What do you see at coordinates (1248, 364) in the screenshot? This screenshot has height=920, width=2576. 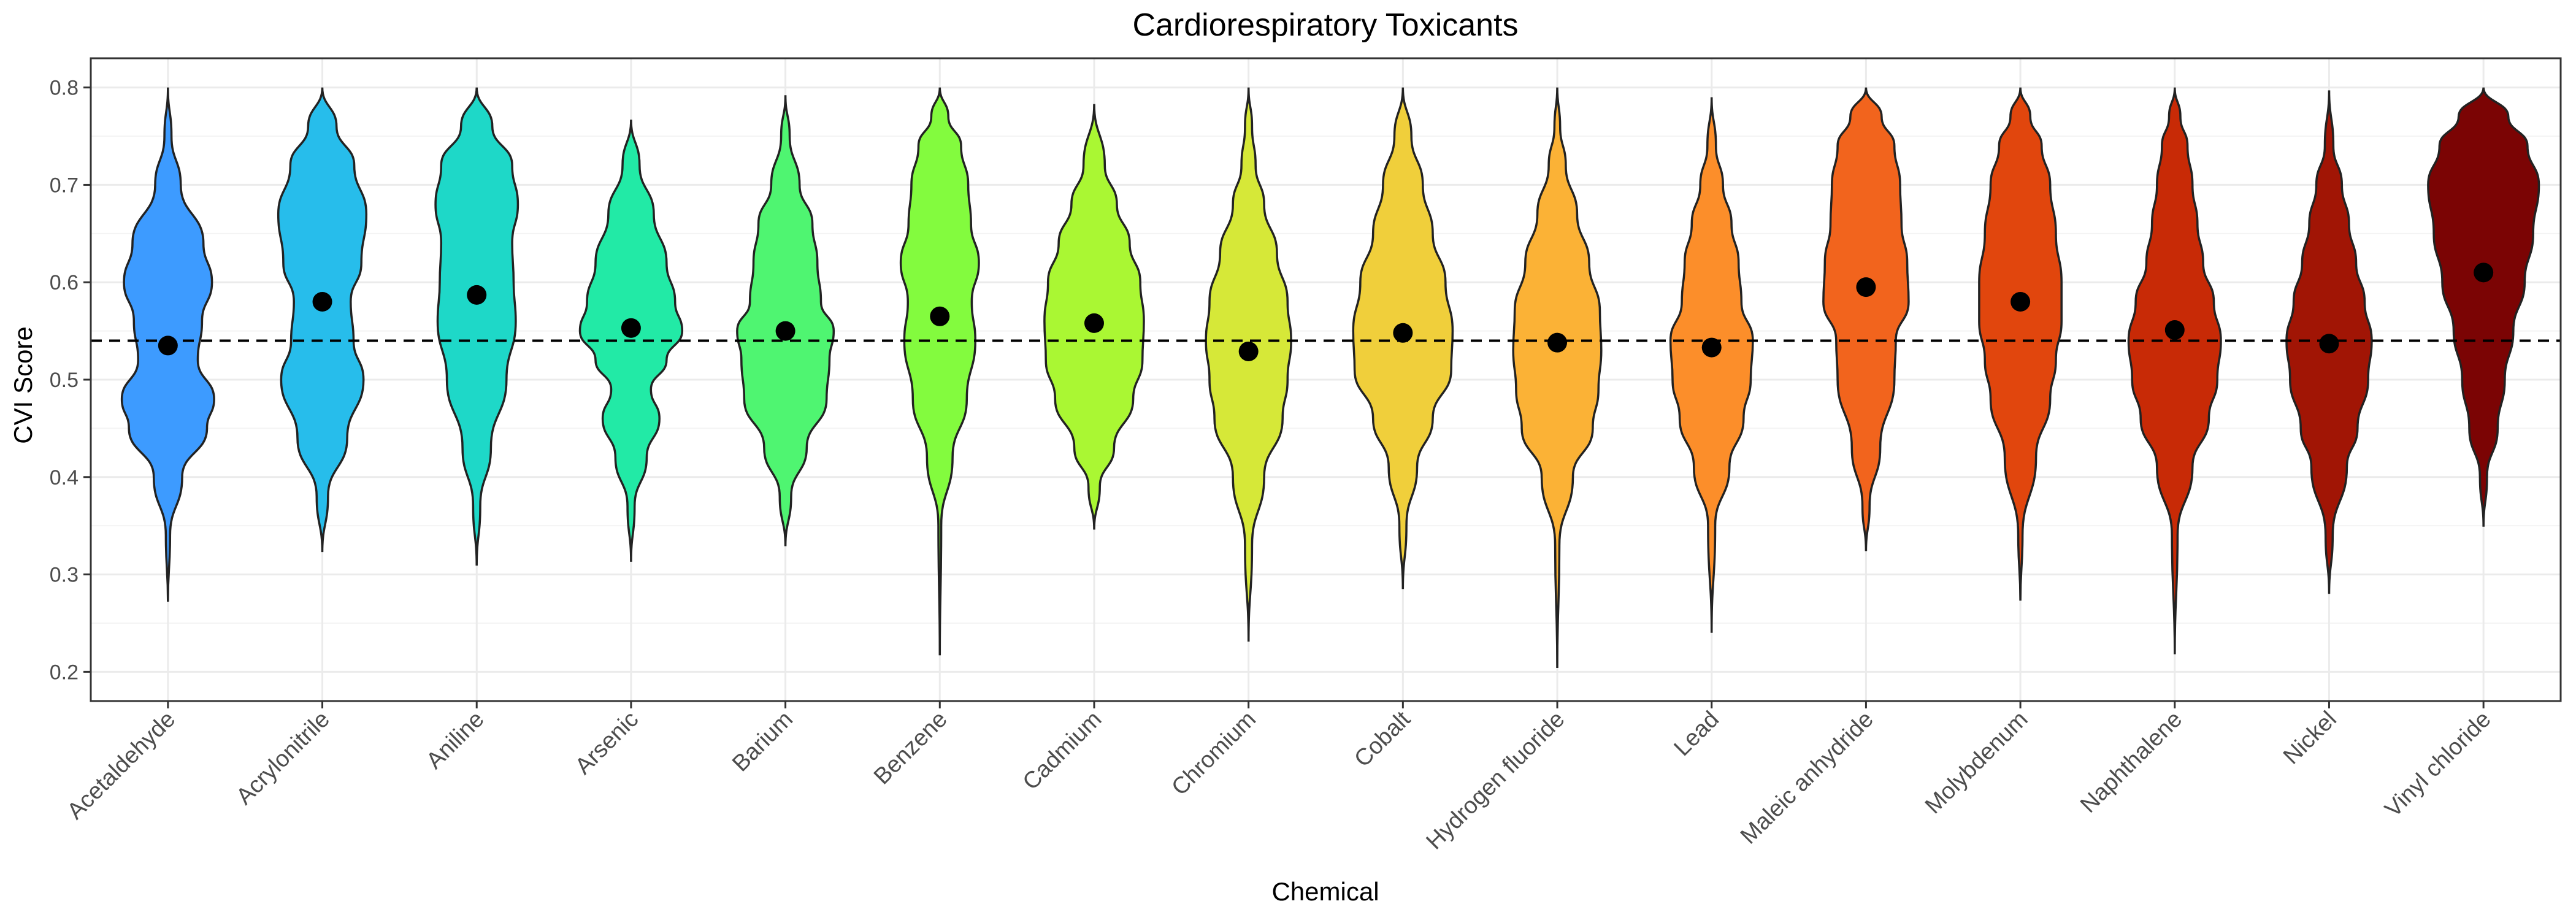 I see `violin-chromium` at bounding box center [1248, 364].